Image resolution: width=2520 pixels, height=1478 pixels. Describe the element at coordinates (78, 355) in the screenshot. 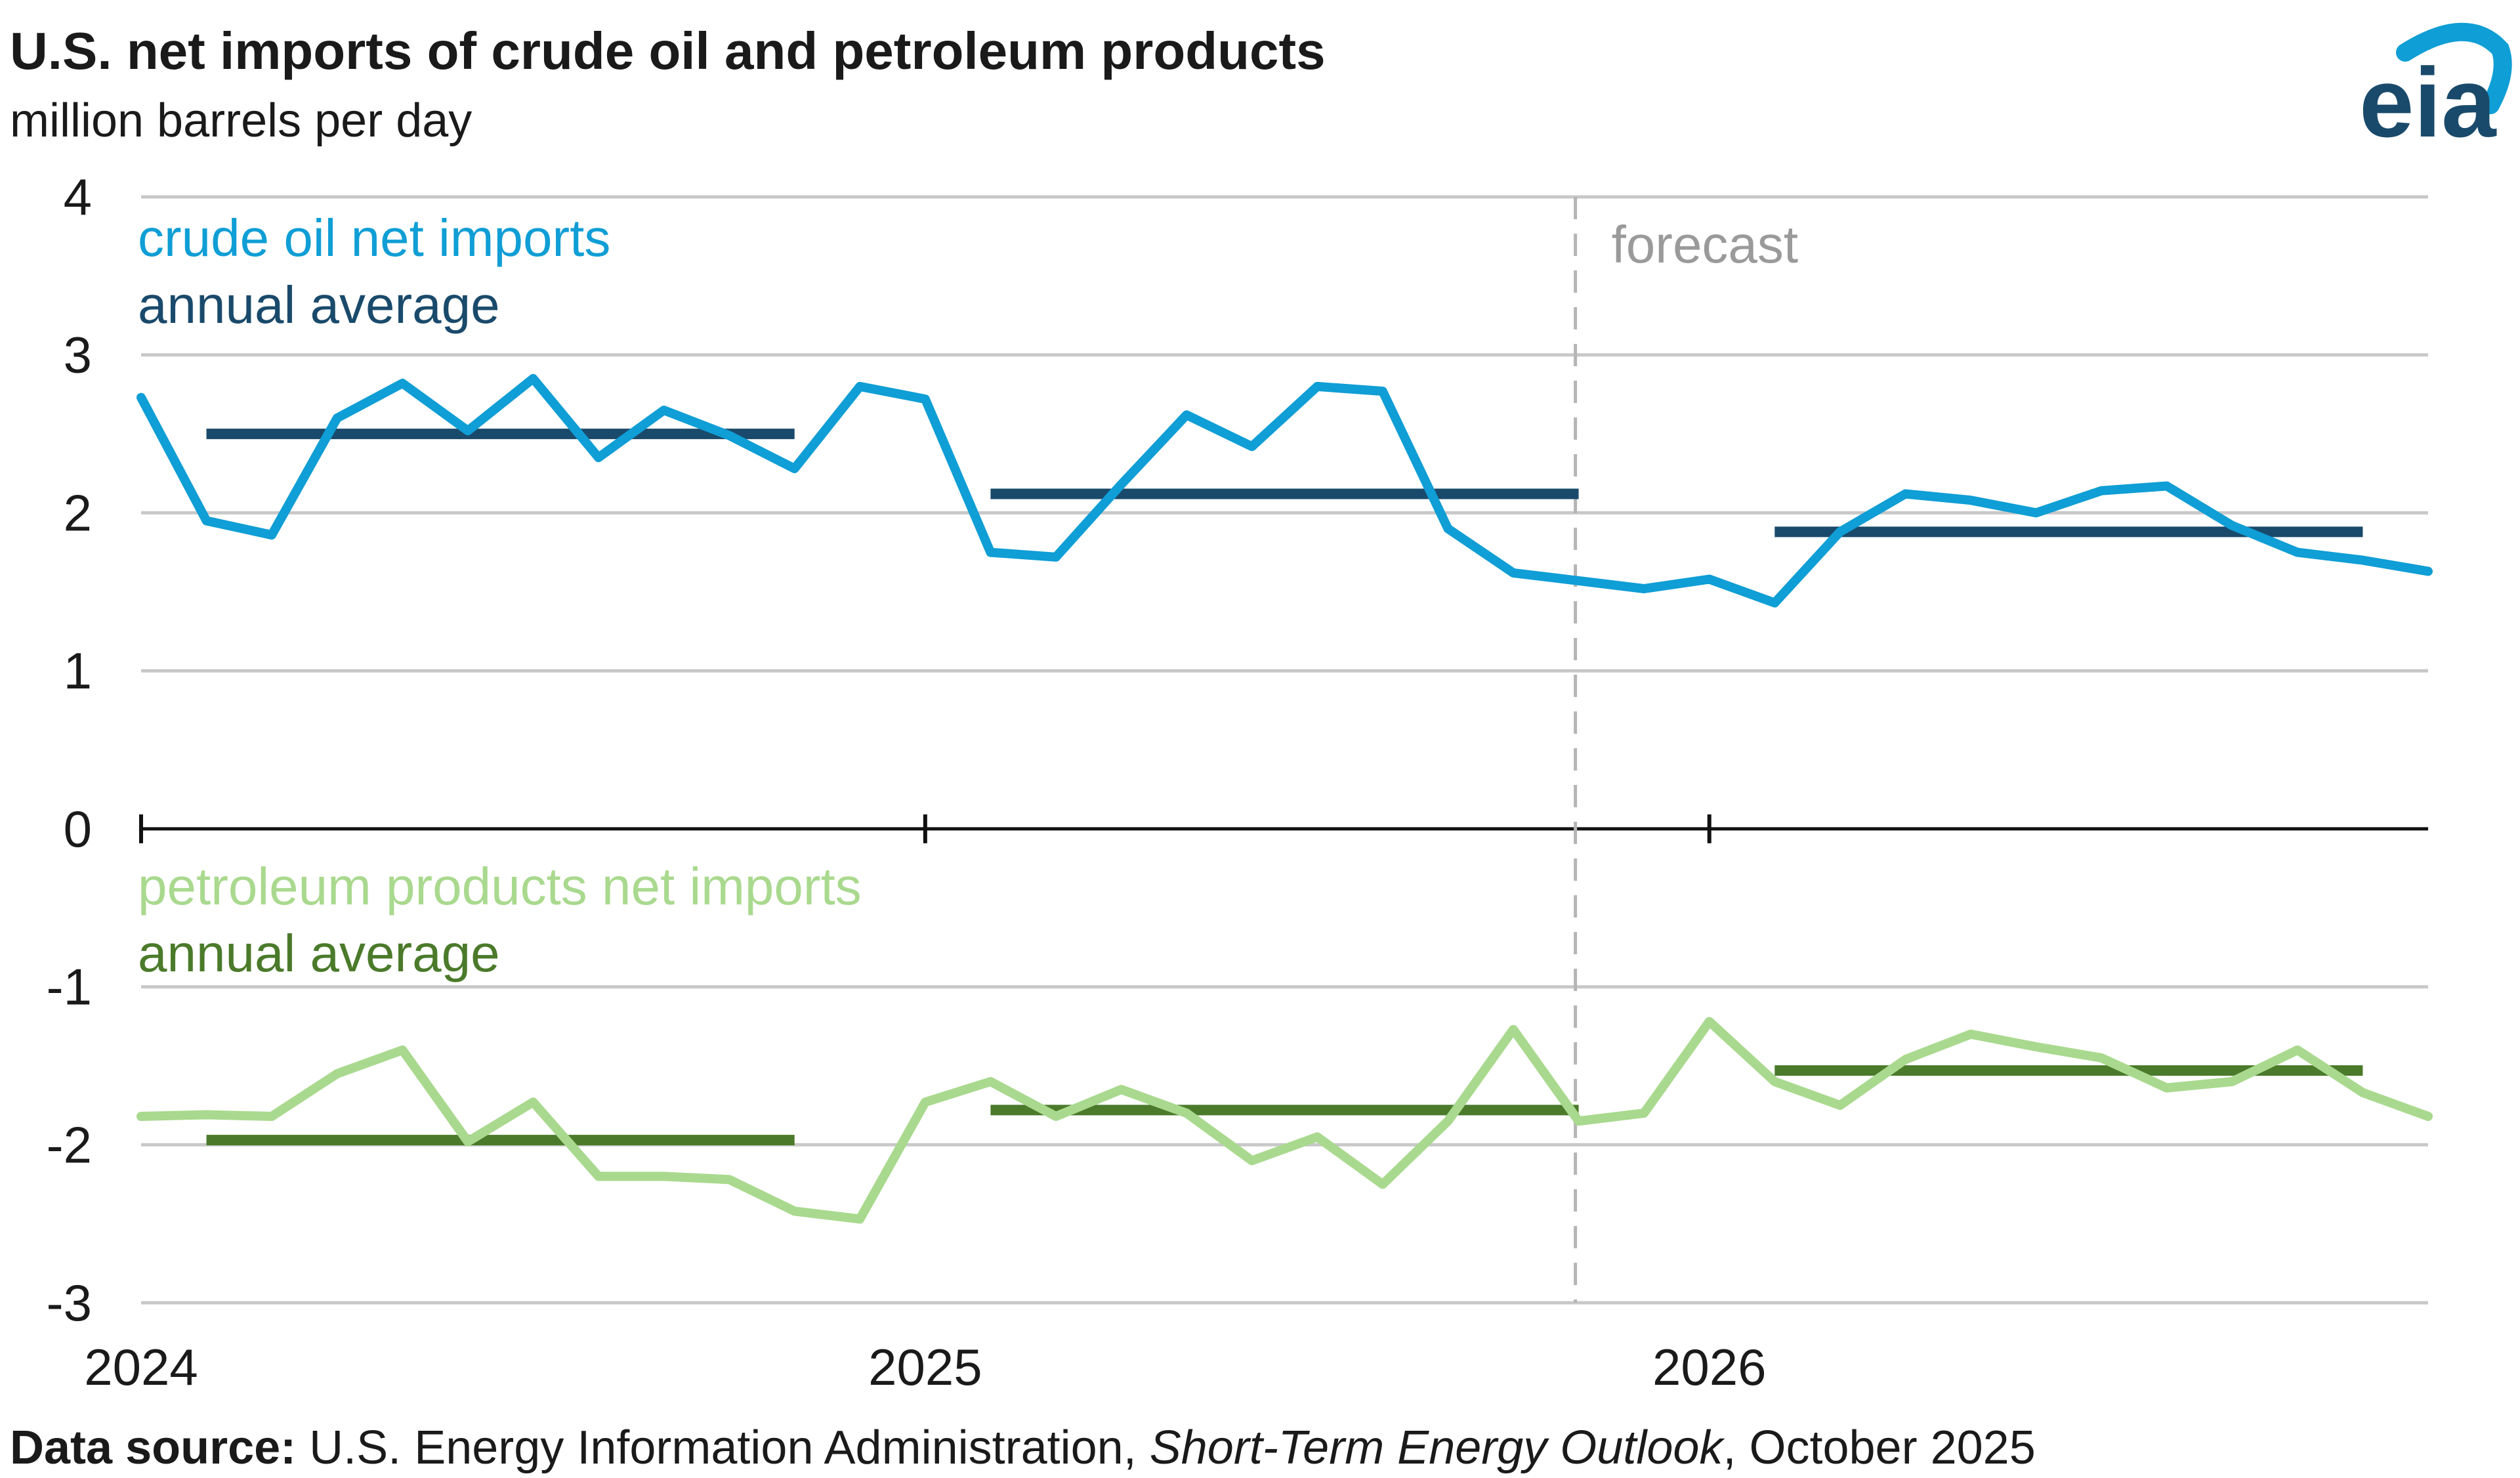

I see `y-tick-label: 3` at that location.